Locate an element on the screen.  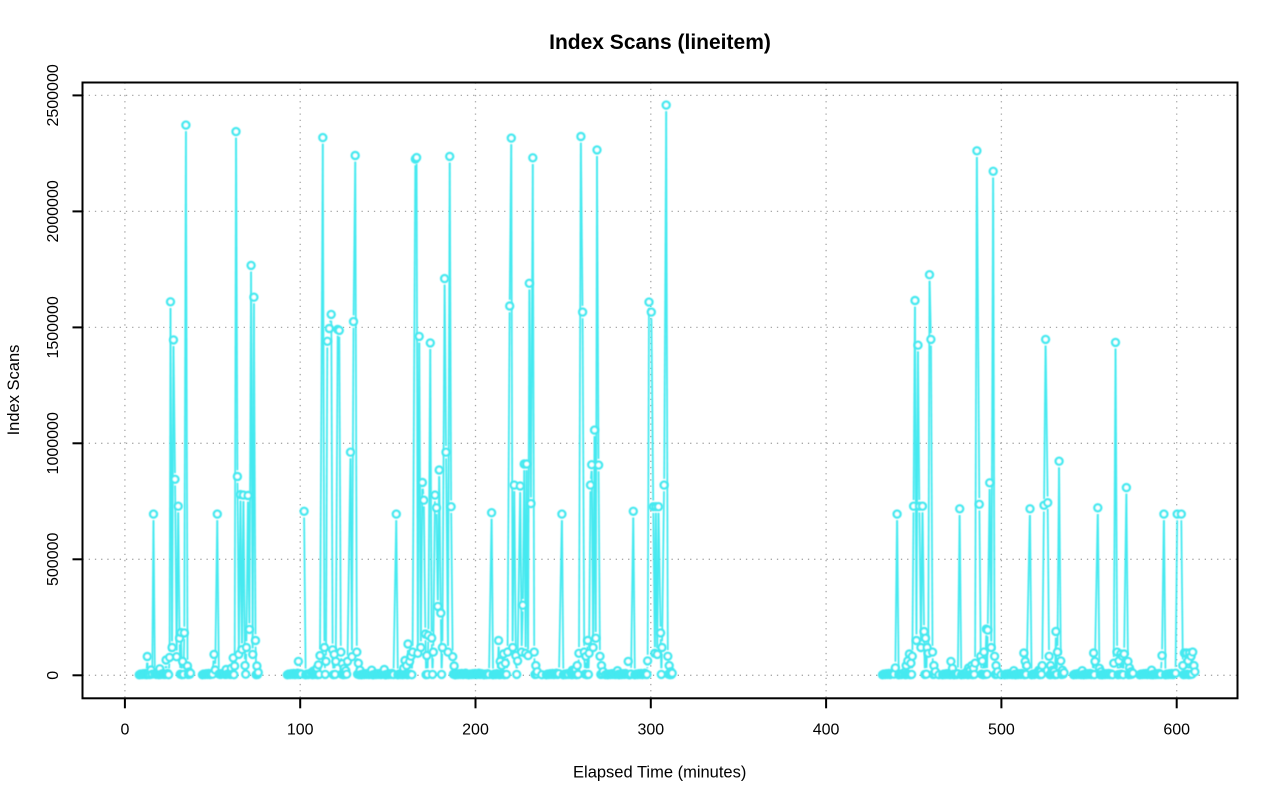
svg-text: 500000 is located at coordinates (53, 559).